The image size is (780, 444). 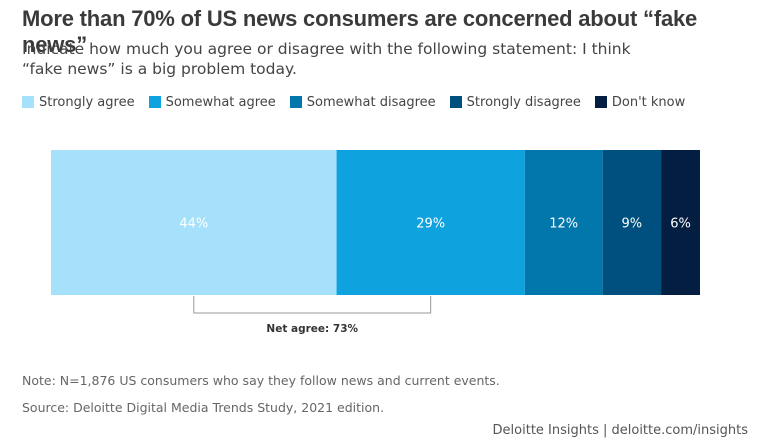 I want to click on legend-item: Somewhat disagree, so click(x=362, y=102).